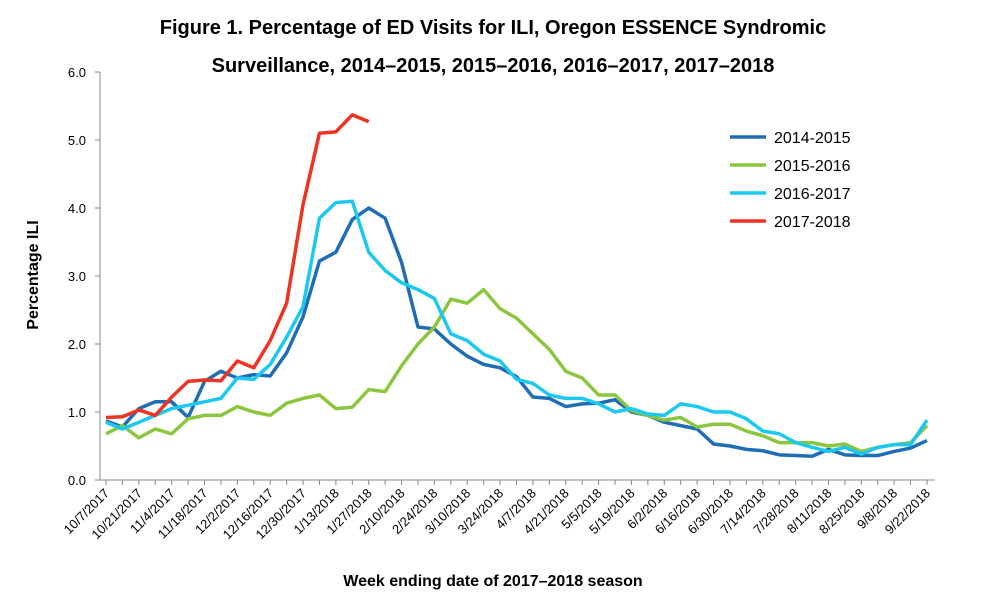 This screenshot has width=986, height=600. I want to click on legend-label: 2014-2015, so click(812, 138).